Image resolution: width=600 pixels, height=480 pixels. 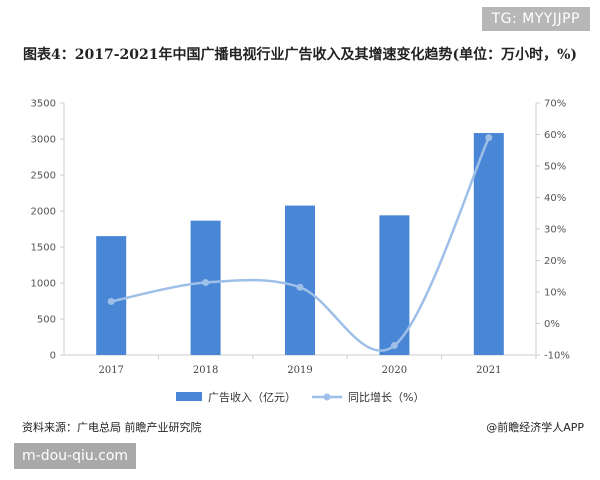 I want to click on x-tick-label: 2019, so click(x=299, y=370).